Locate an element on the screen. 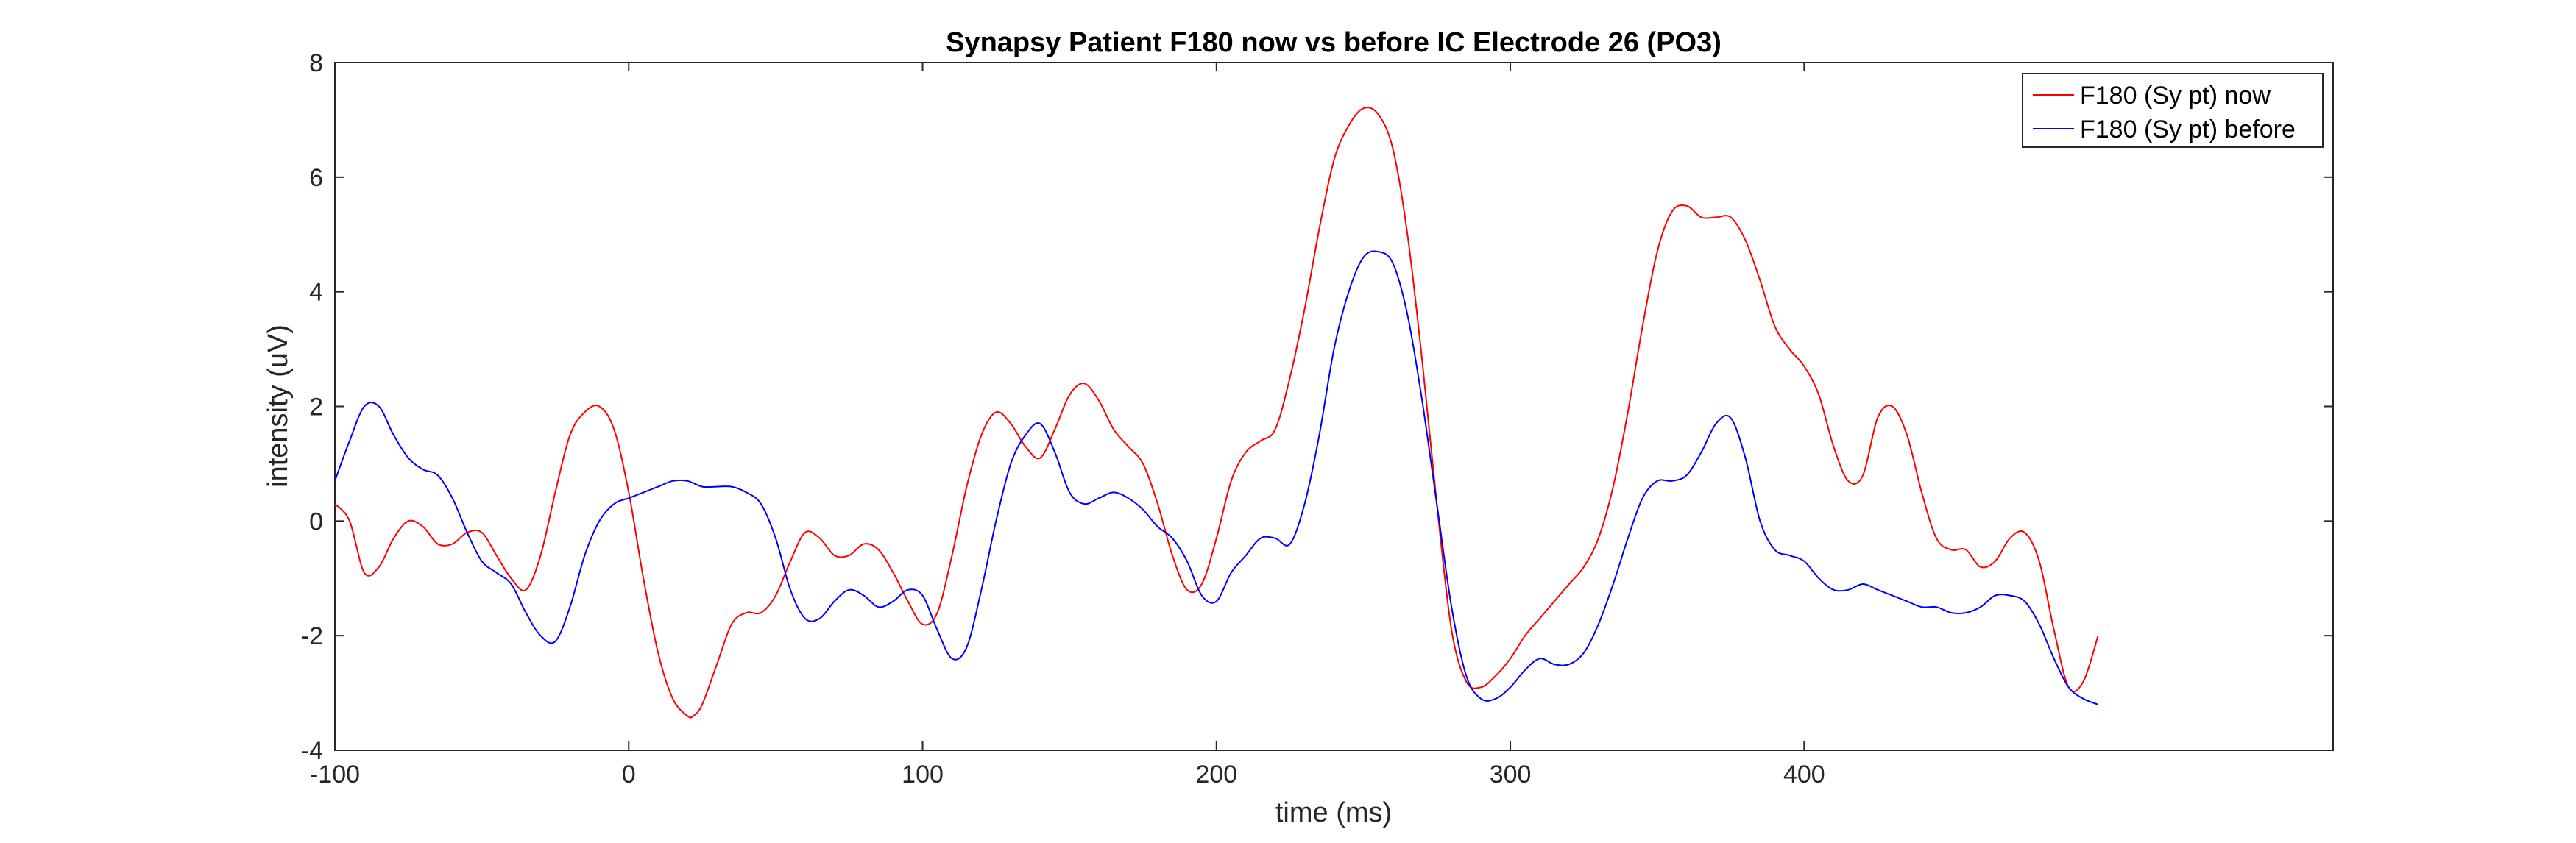  x-tick-label: -100 is located at coordinates (335, 775).